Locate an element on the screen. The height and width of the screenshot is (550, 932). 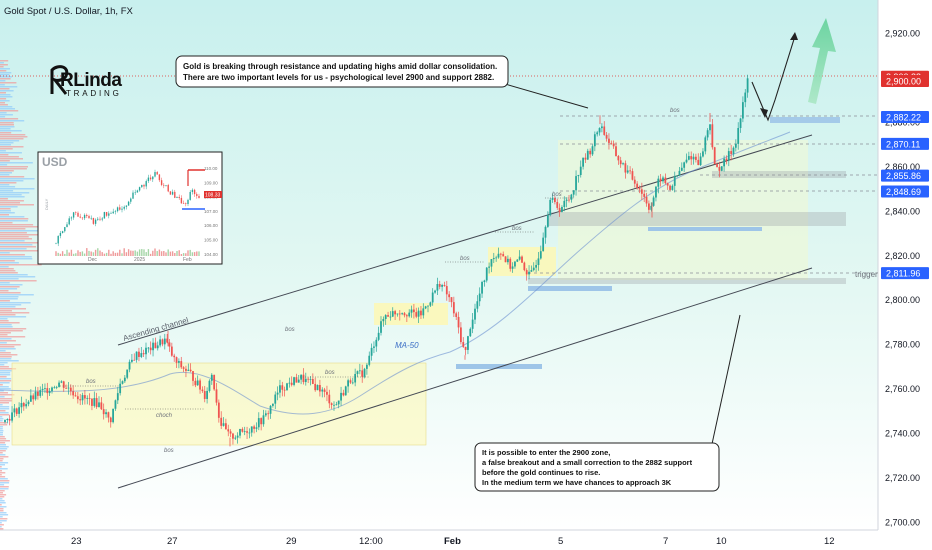
time-axis-panel is located at coordinates (439, 540).